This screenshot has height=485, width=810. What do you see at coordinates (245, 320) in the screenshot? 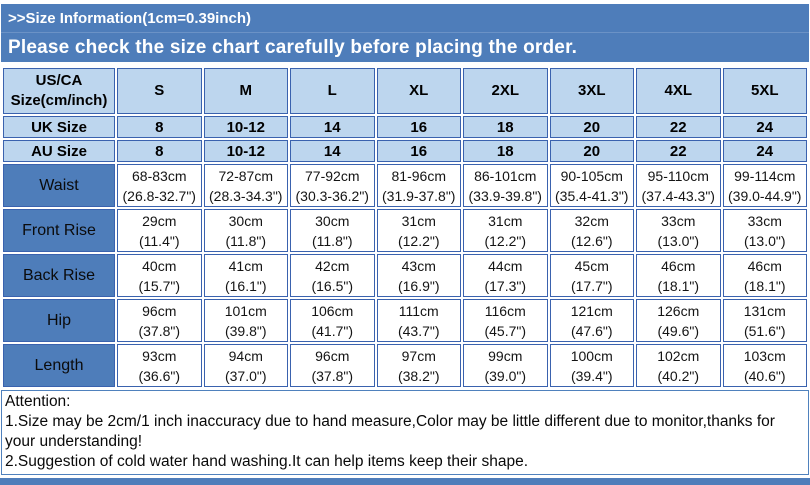
I see `measurement-cell: 101cm (39.8")` at bounding box center [245, 320].